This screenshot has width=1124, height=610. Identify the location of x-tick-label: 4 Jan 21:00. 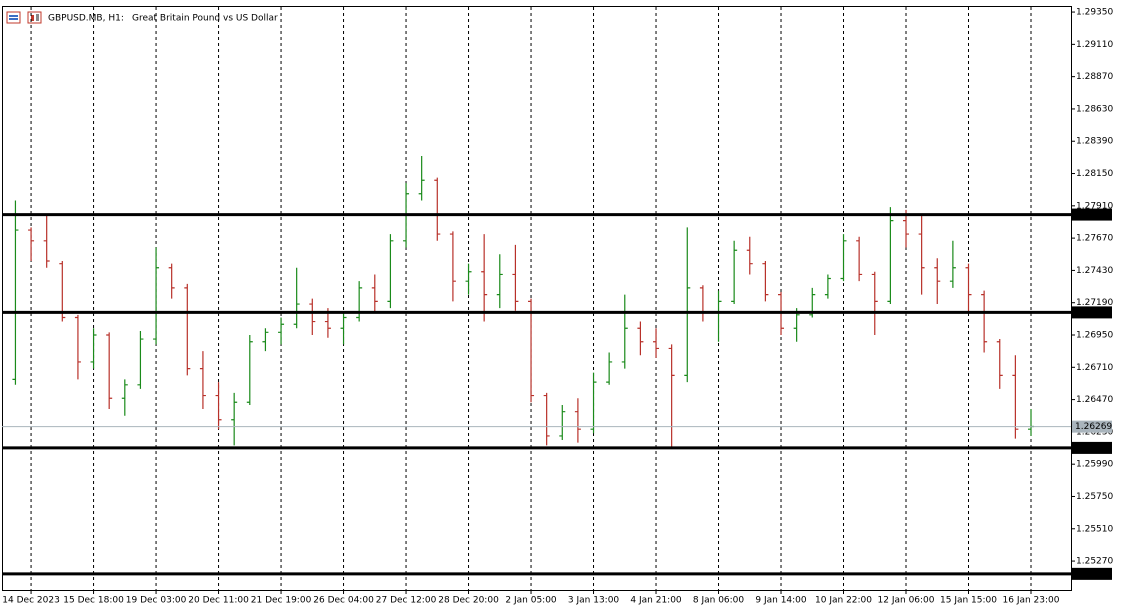
(656, 601).